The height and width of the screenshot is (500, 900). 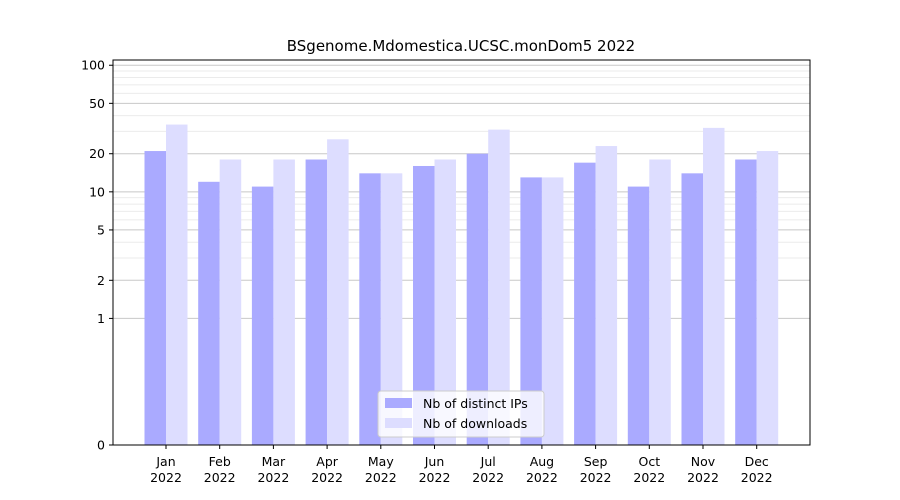 What do you see at coordinates (166, 469) in the screenshot?
I see `x-tick-label: Jan 2022` at bounding box center [166, 469].